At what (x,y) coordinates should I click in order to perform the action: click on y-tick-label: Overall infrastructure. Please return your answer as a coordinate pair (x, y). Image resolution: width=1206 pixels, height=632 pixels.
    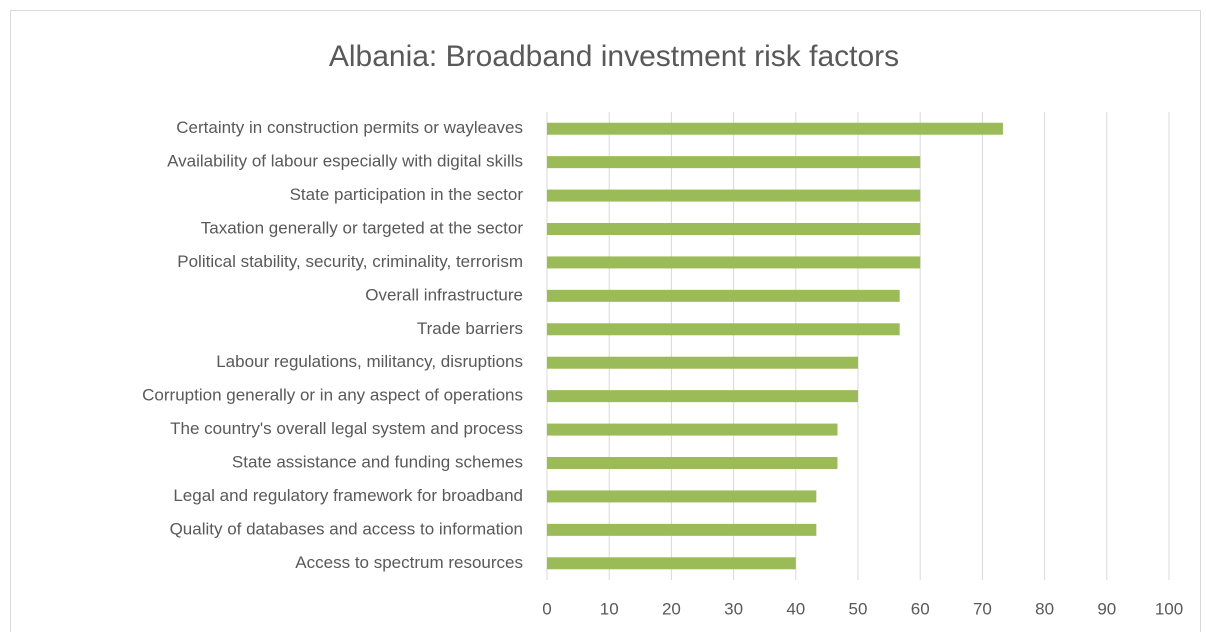
    Looking at the image, I should click on (444, 294).